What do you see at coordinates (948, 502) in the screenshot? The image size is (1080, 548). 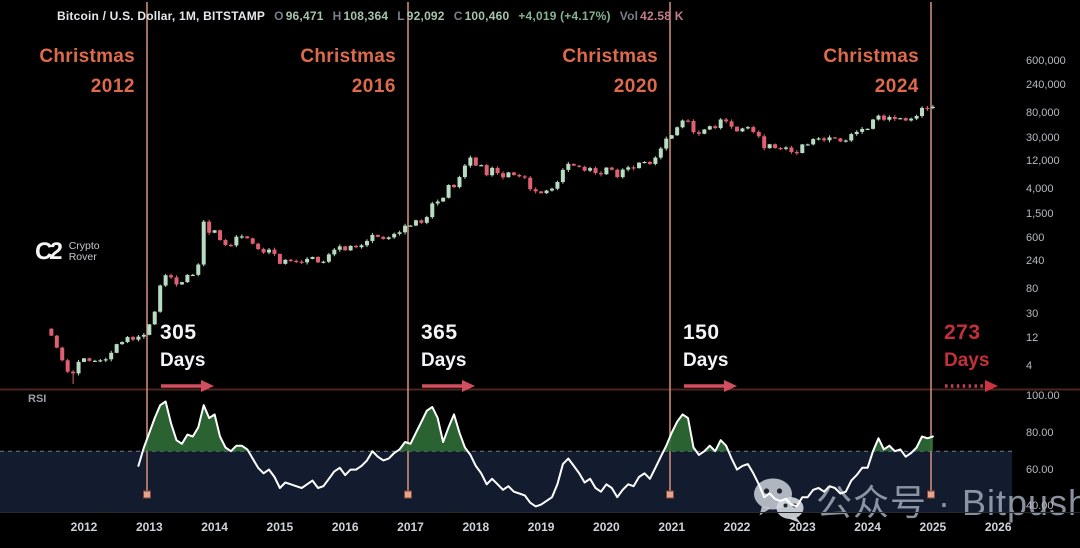 I see `watermark-text: 公众号 · Bitpush` at bounding box center [948, 502].